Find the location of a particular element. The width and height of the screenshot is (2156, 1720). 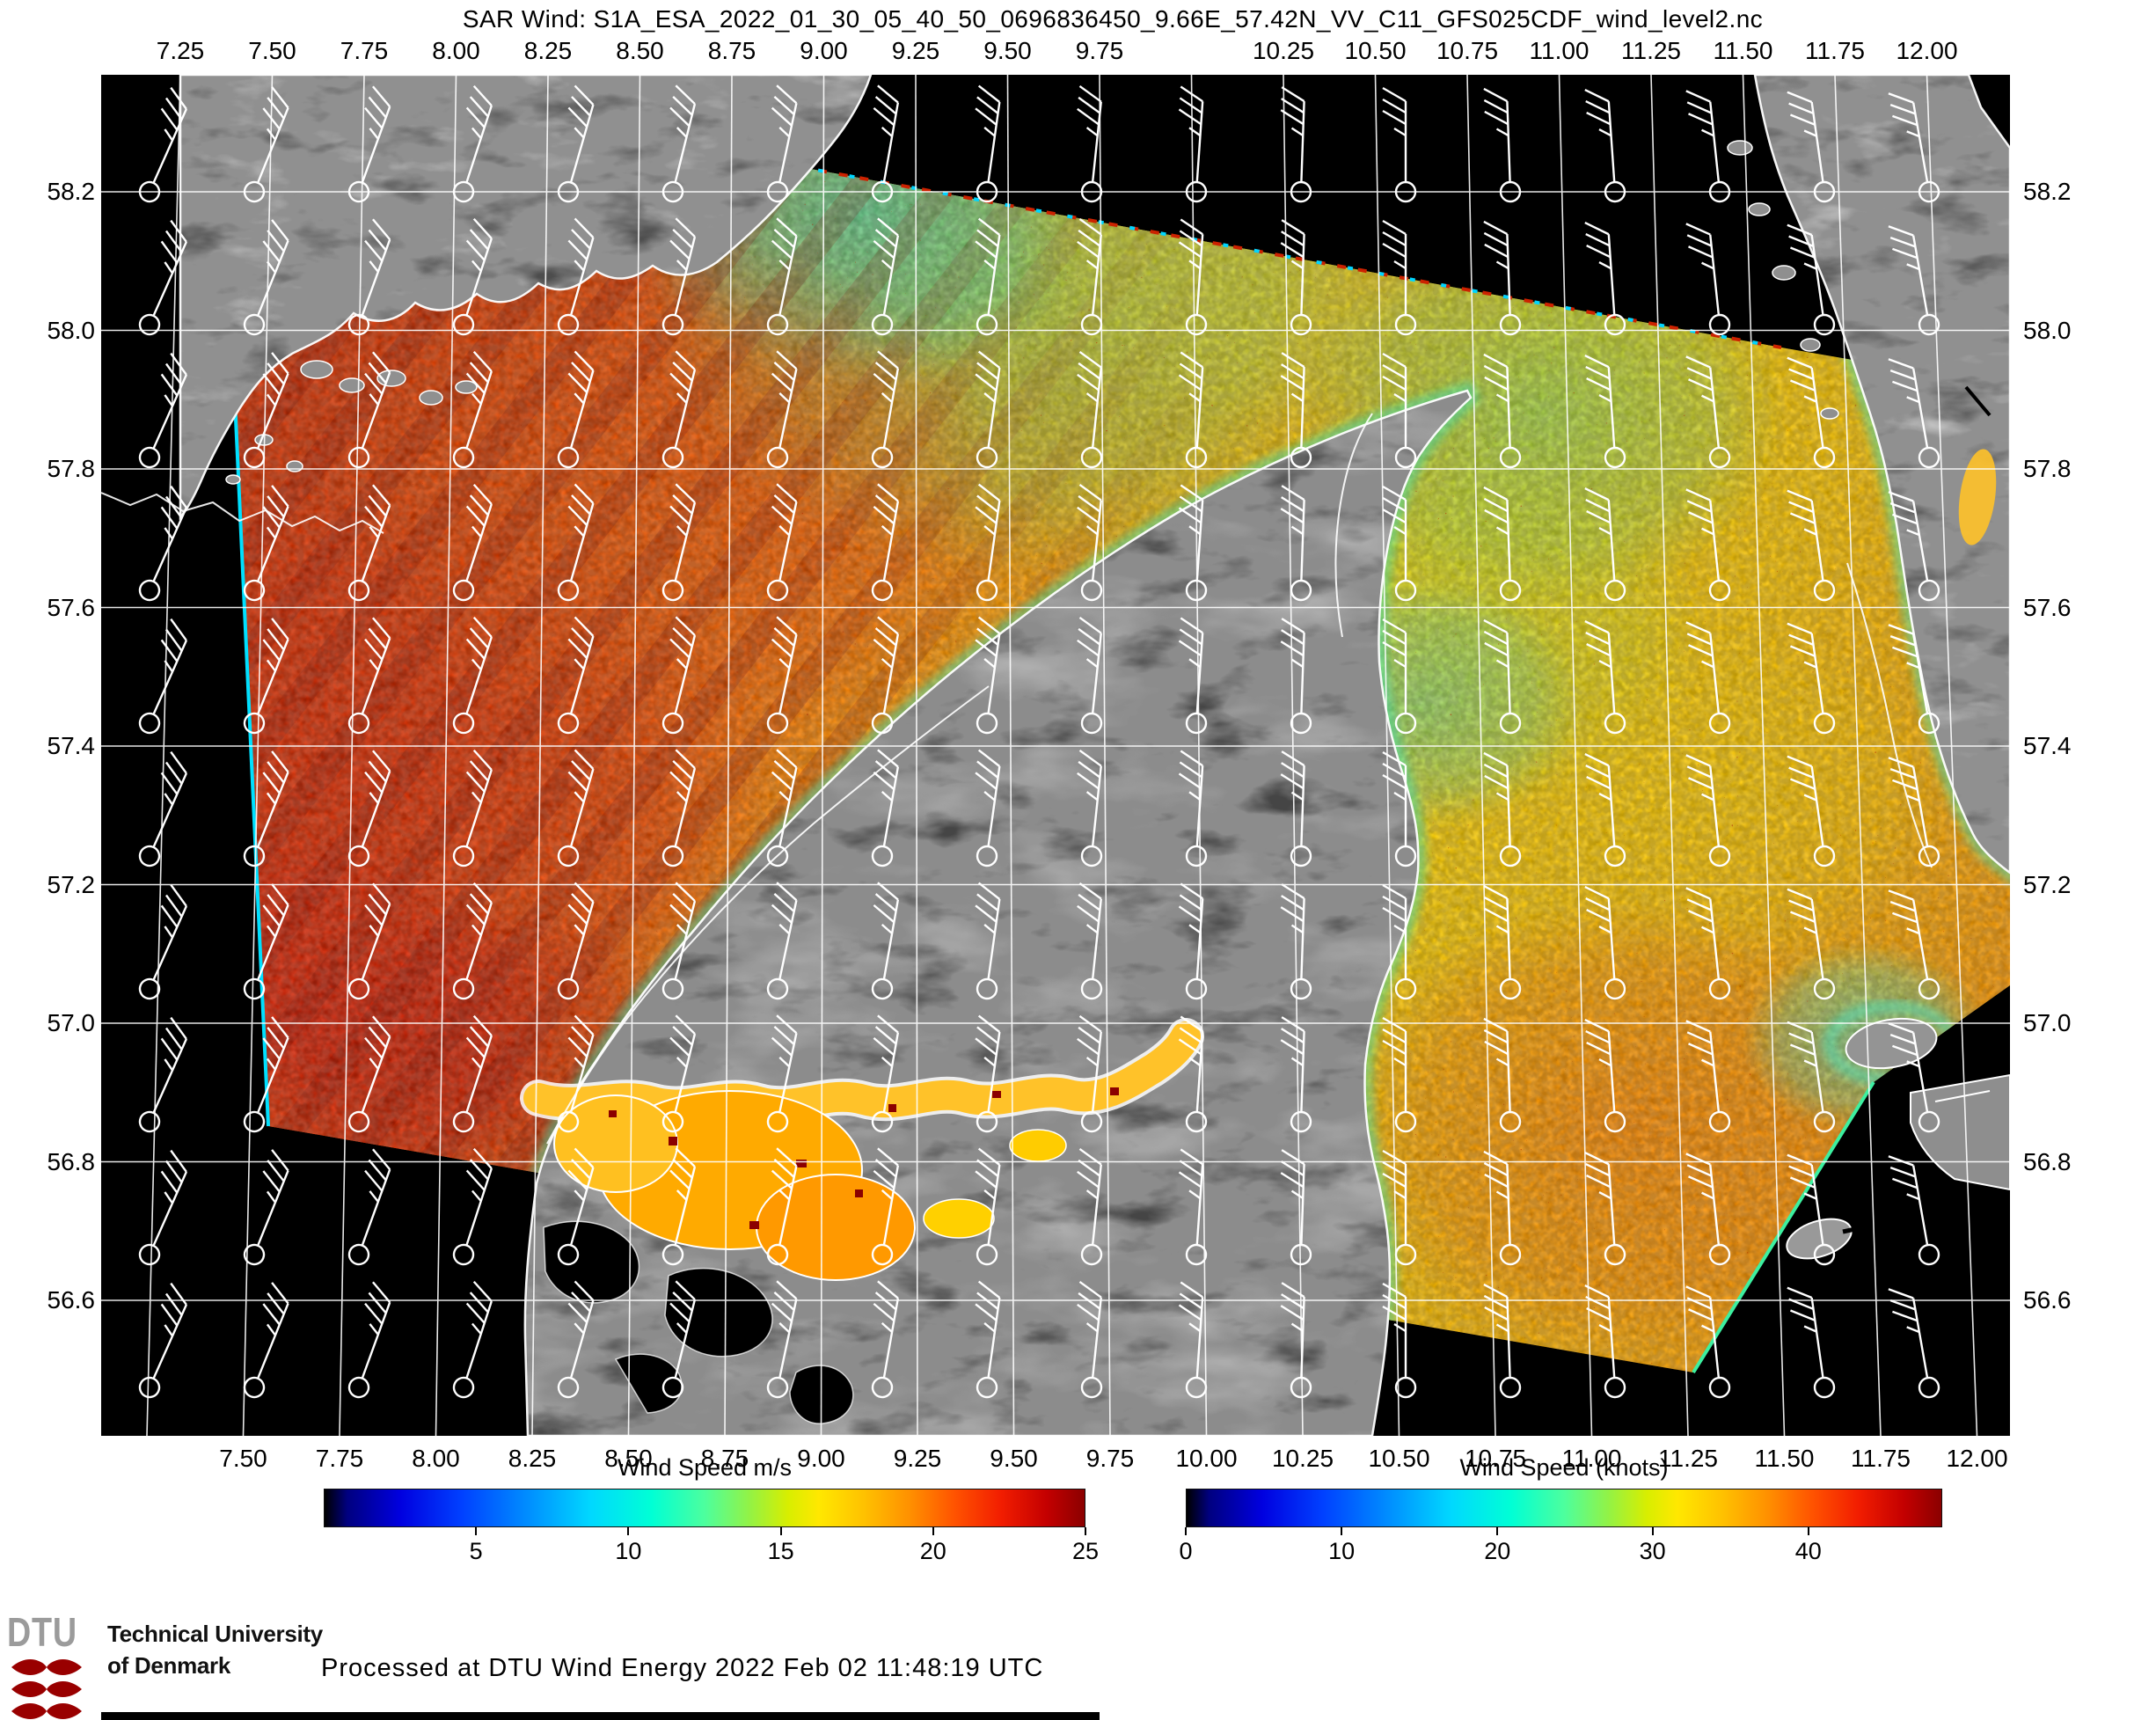

right-lat-tick-label: 56.6 is located at coordinates (2047, 1300).